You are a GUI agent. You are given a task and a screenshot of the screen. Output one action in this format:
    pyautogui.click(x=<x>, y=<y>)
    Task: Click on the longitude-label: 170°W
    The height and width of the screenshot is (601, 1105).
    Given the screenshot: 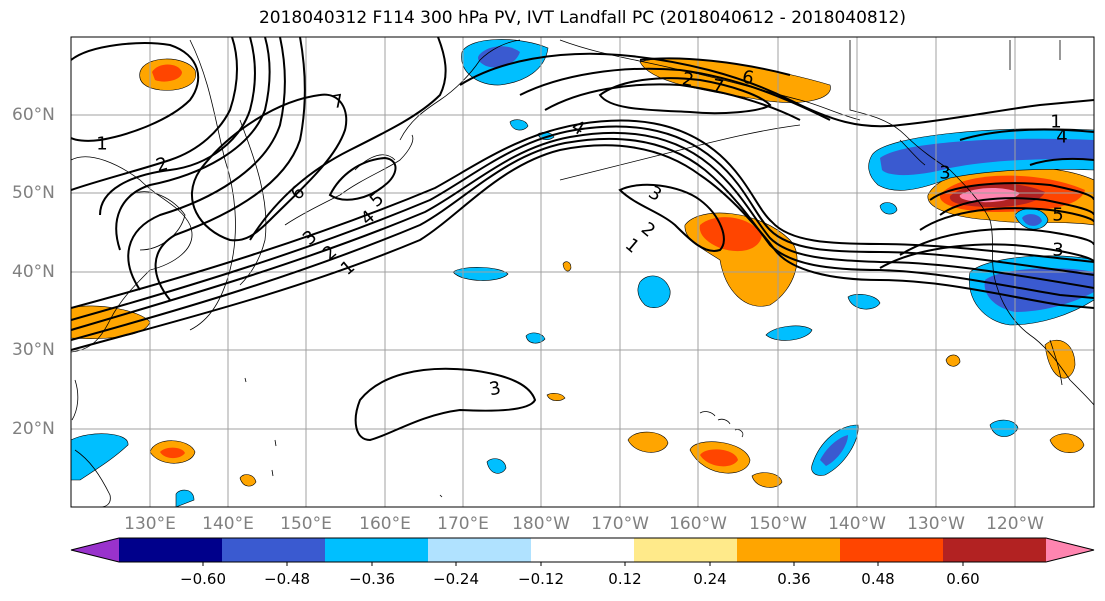 What is the action you would take?
    pyautogui.click(x=620, y=524)
    